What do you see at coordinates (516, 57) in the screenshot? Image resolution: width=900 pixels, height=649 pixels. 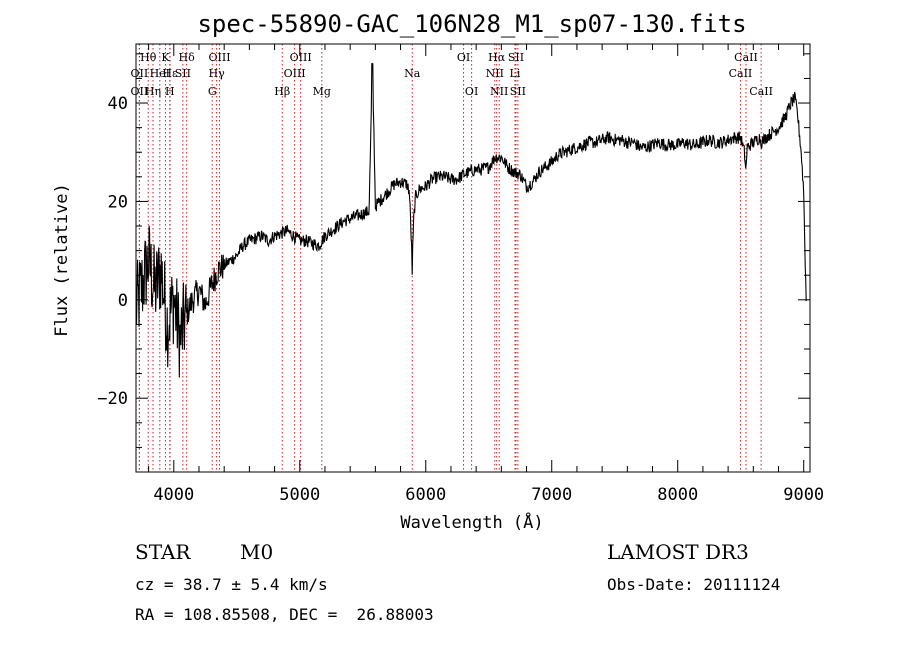 I see `line-label-24: SII` at bounding box center [516, 57].